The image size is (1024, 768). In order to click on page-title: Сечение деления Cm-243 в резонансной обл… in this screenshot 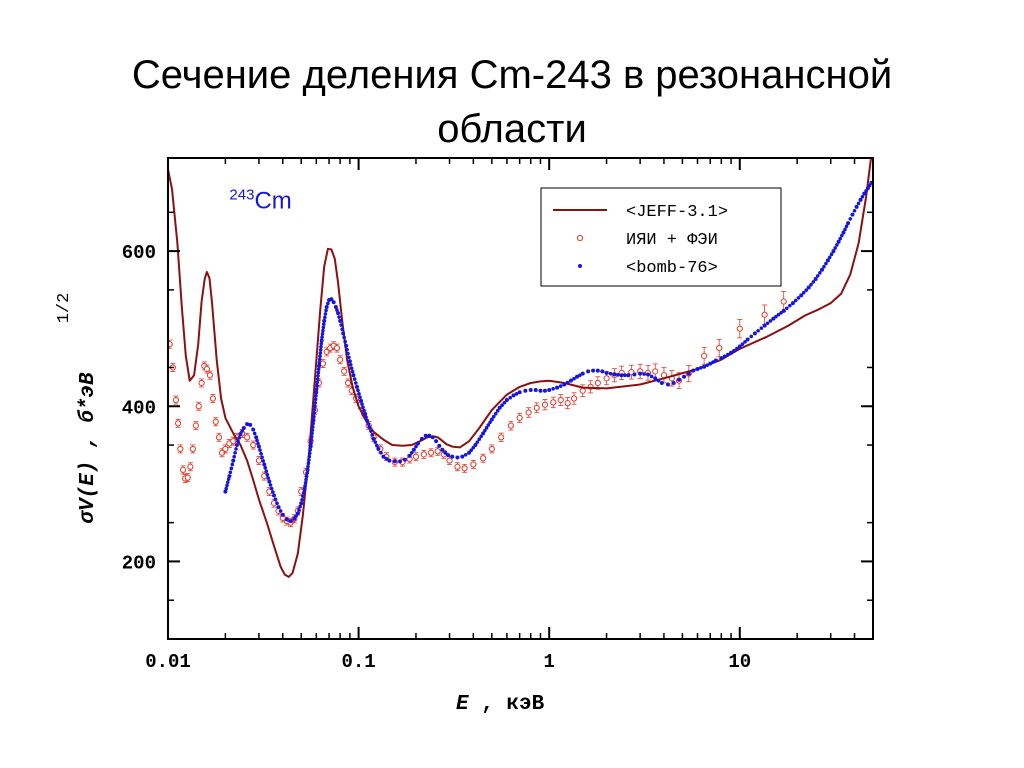, I will do `click(512, 102)`.